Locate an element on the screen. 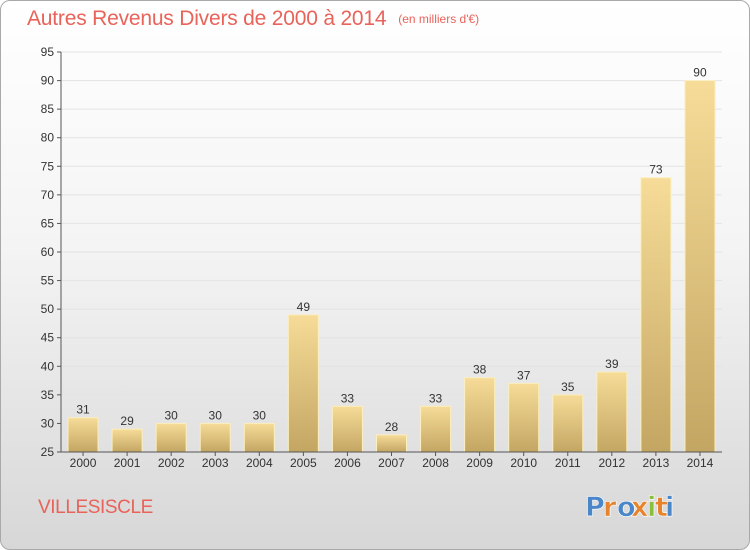 Image resolution: width=750 pixels, height=550 pixels. bar-value-label: 29 is located at coordinates (127, 421).